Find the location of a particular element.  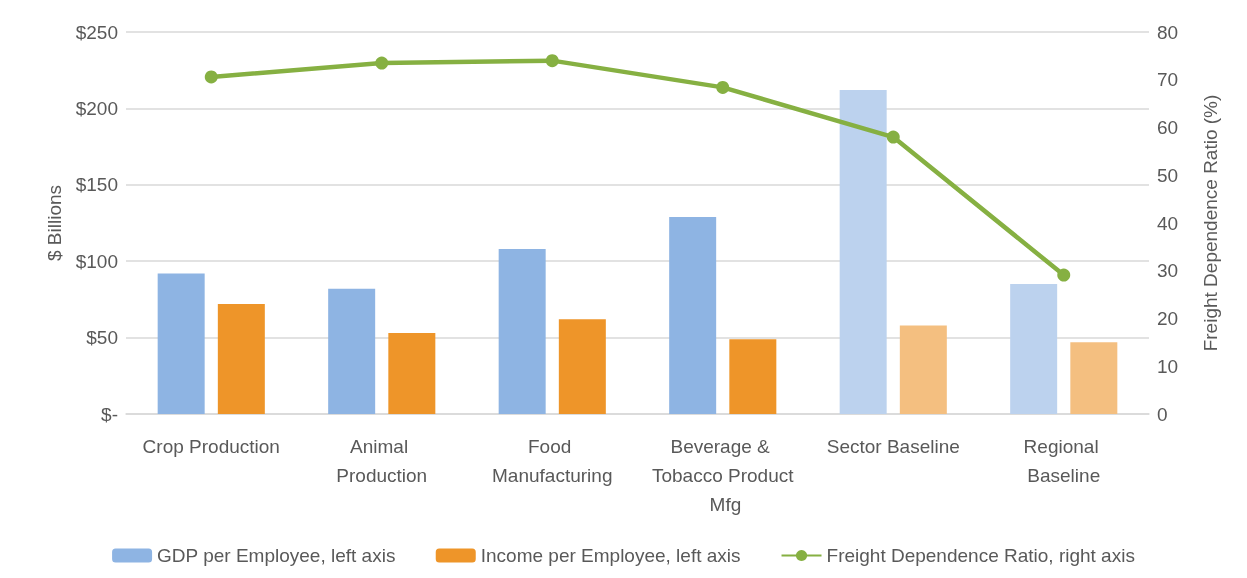

y-tick-label: $100 is located at coordinates (96, 261).